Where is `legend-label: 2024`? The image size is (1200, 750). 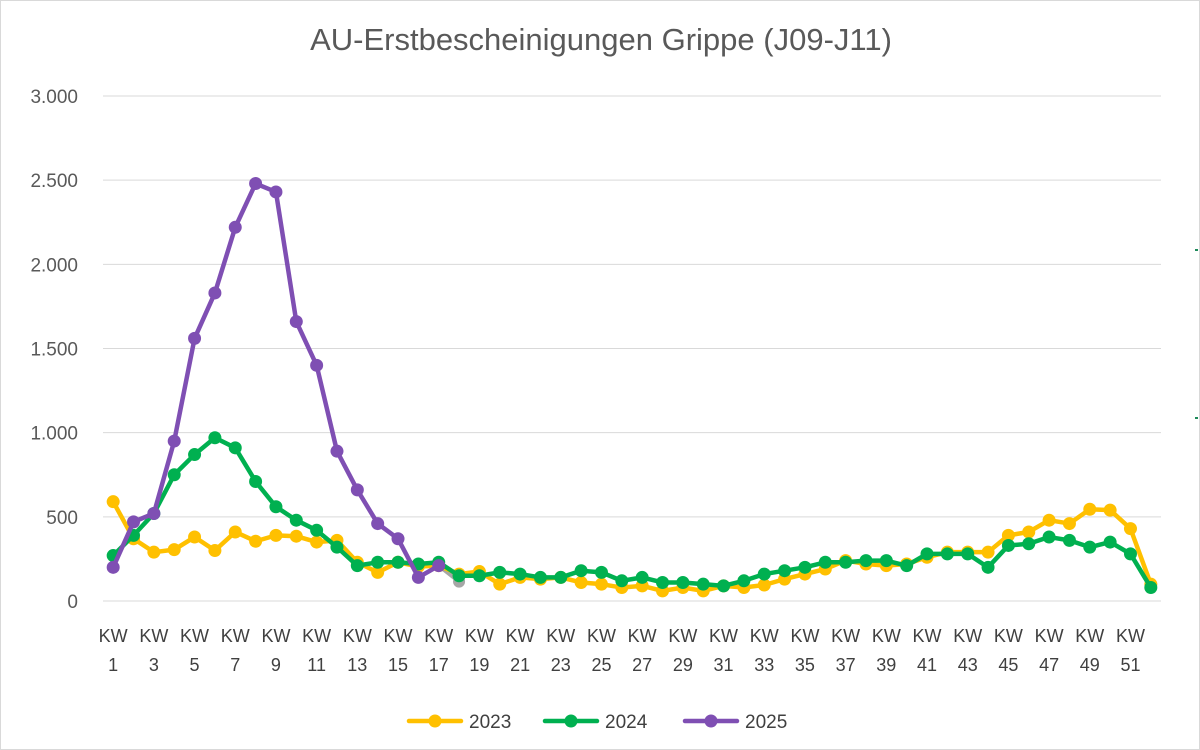 legend-label: 2024 is located at coordinates (626, 722).